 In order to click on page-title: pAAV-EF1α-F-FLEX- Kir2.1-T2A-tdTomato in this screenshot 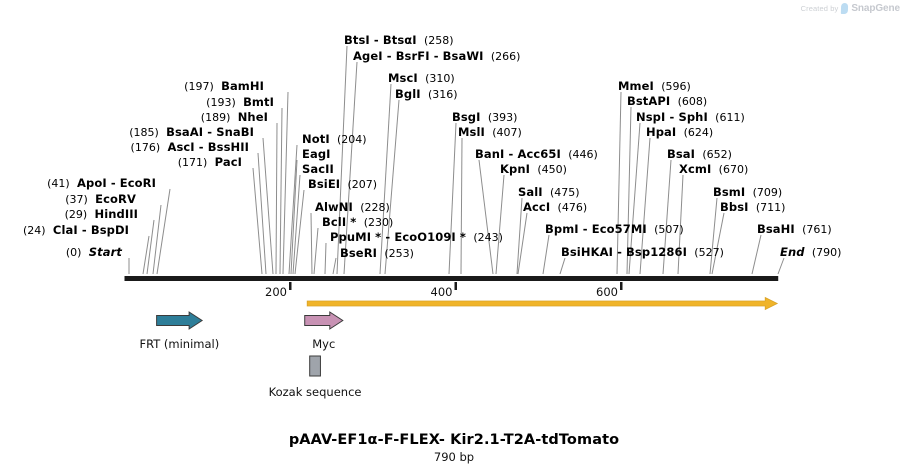, I will do `click(454, 440)`.